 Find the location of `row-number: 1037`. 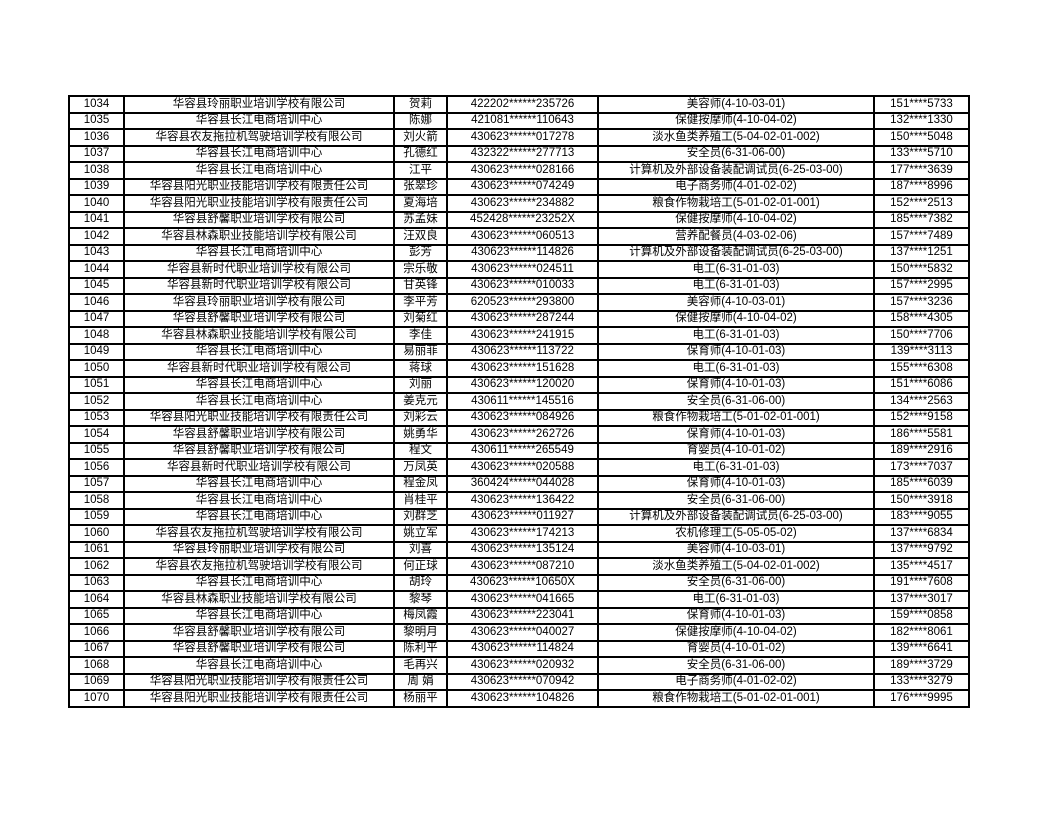

row-number: 1037 is located at coordinates (96, 153).